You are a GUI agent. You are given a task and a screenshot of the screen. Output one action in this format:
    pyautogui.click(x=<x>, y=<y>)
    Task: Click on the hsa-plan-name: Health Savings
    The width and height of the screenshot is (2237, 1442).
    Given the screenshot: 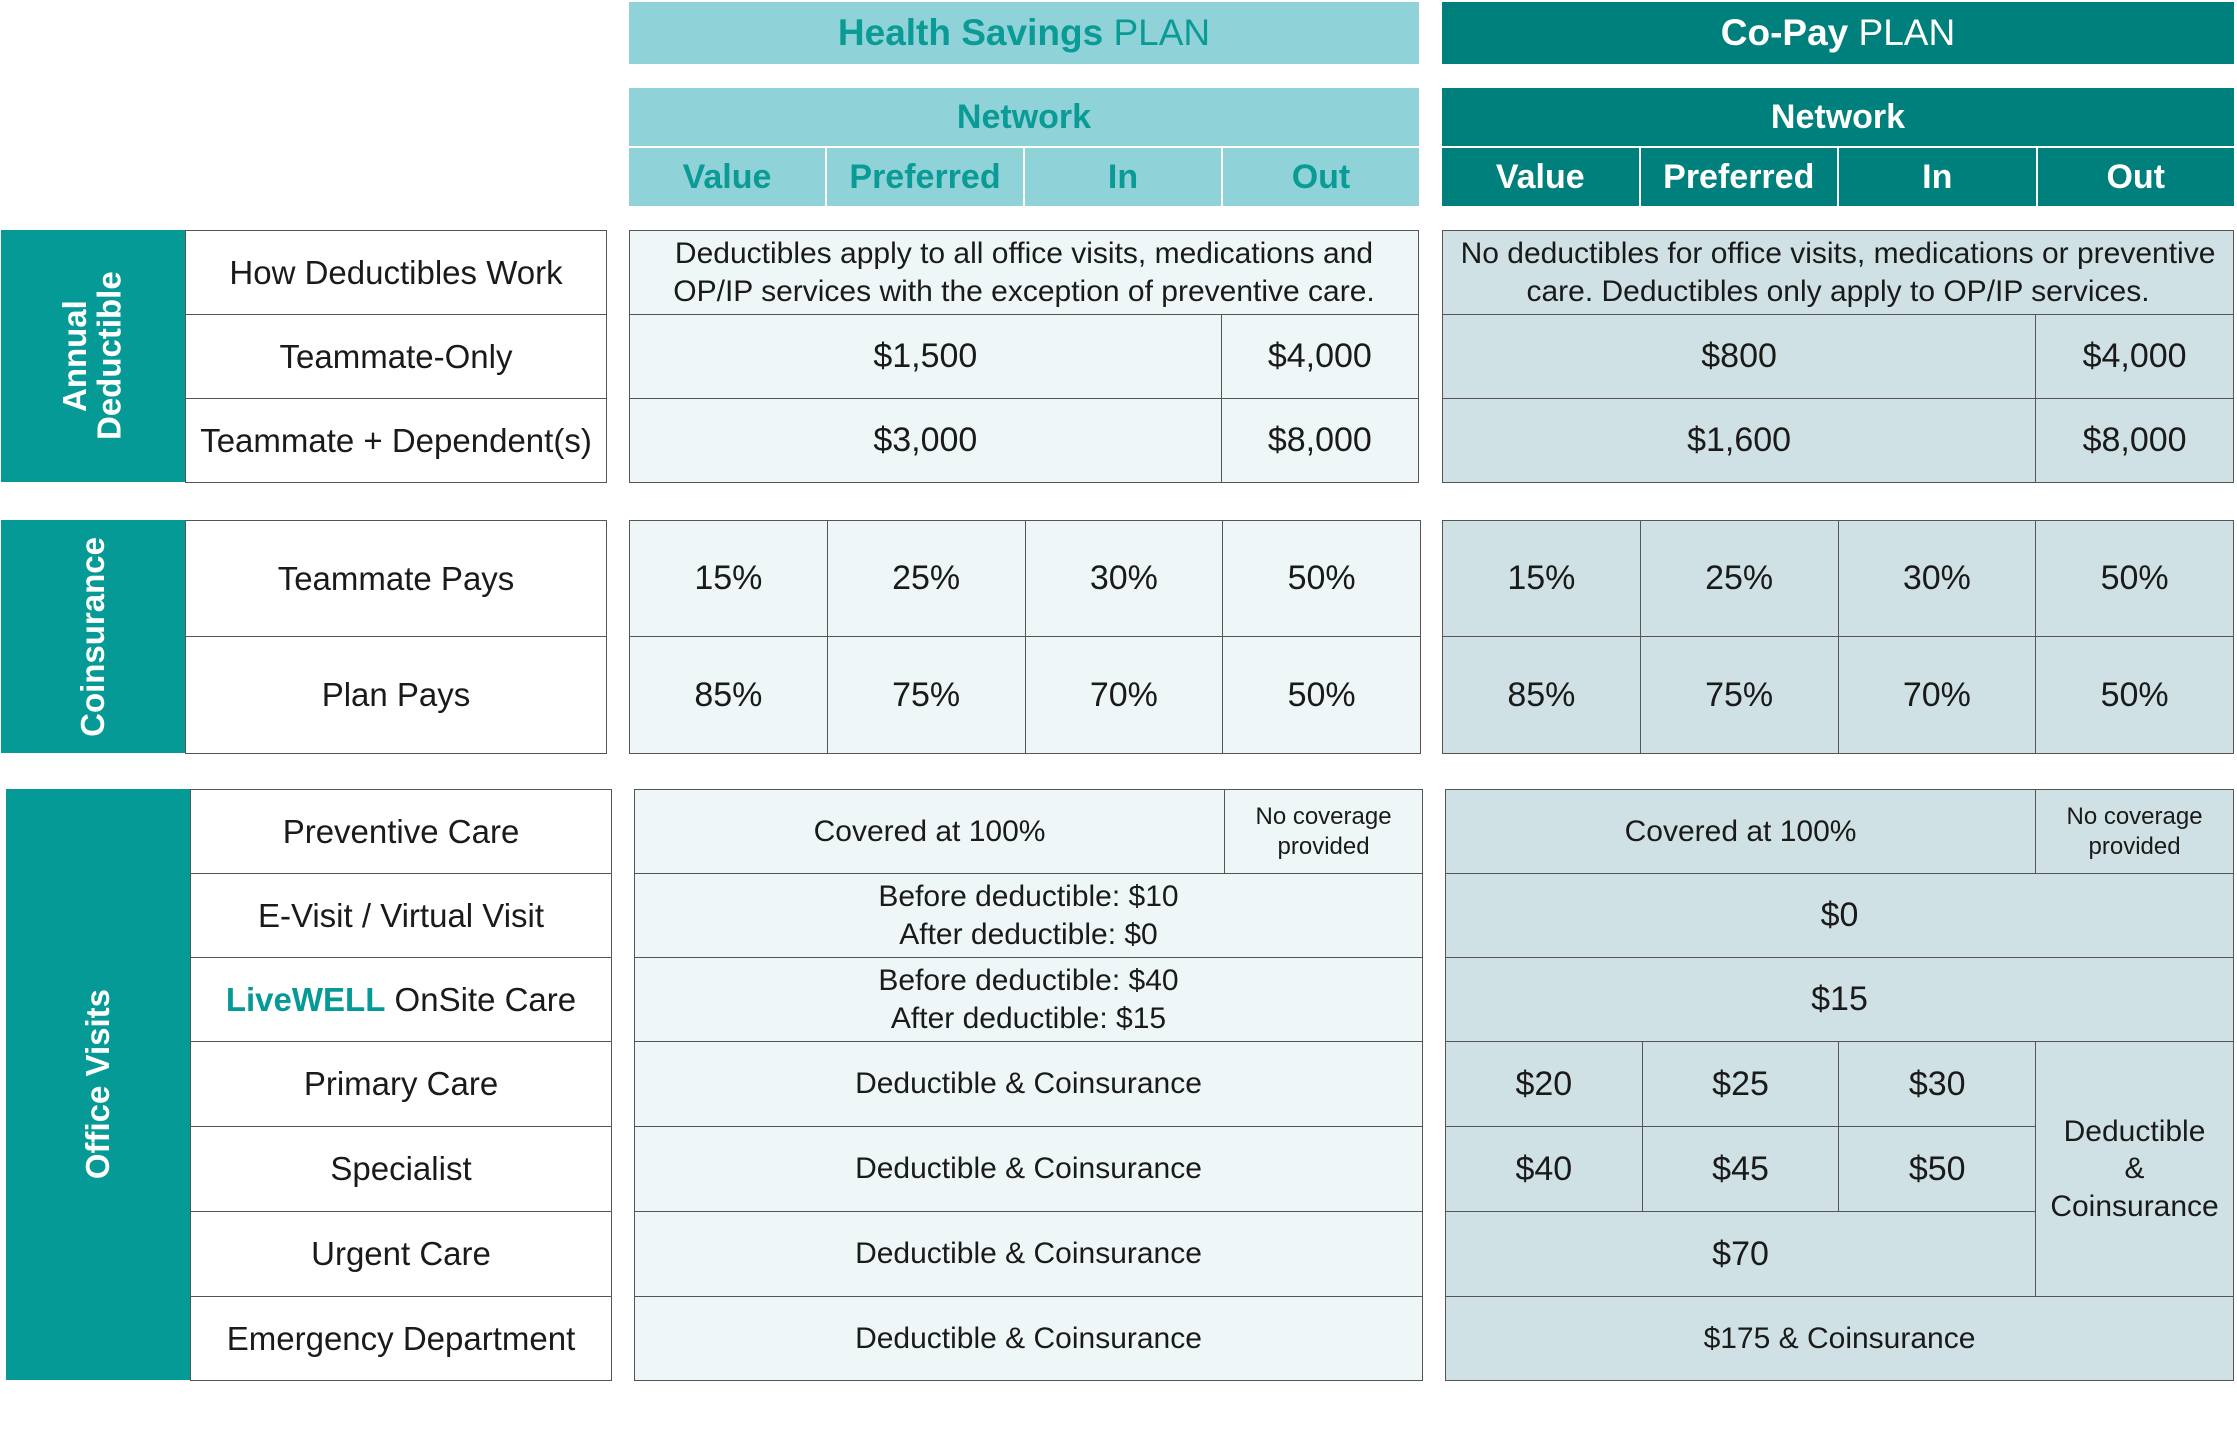 What is the action you would take?
    pyautogui.click(x=970, y=32)
    